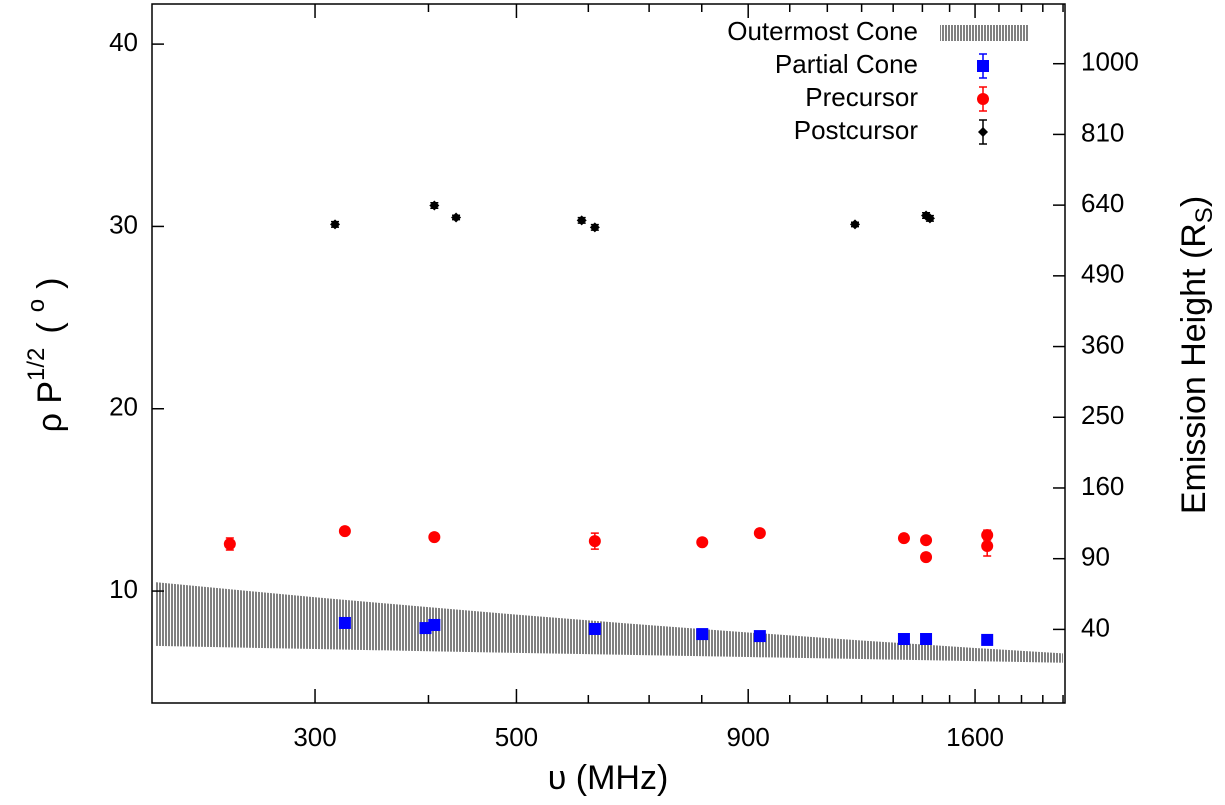  I want to click on legend-label: Partial Cone, so click(846, 64).